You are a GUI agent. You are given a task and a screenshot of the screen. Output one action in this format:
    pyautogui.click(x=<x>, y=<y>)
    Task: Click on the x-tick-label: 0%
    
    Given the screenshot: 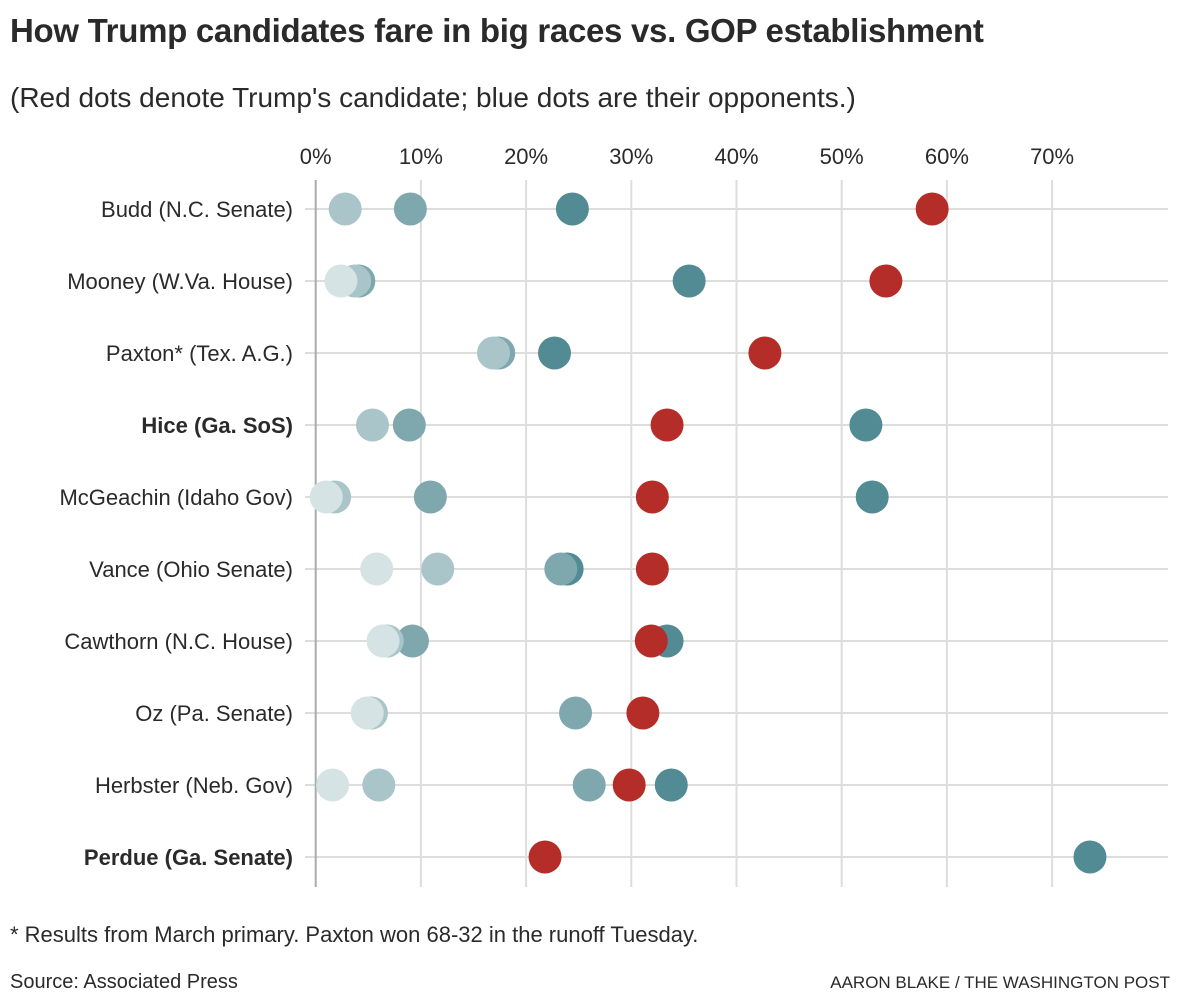 What is the action you would take?
    pyautogui.click(x=316, y=156)
    